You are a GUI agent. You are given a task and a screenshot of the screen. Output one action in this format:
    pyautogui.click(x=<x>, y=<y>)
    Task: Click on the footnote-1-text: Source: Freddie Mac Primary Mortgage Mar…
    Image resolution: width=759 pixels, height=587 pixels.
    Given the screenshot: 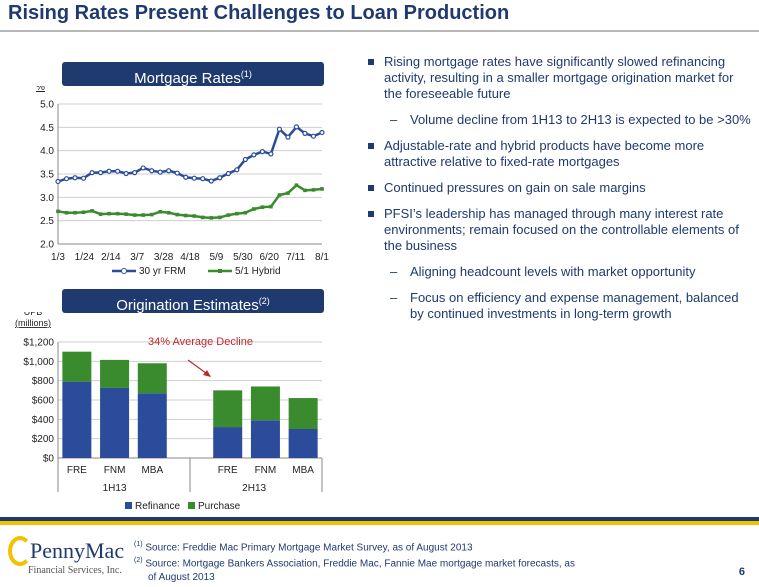 What is the action you would take?
    pyautogui.click(x=307, y=548)
    